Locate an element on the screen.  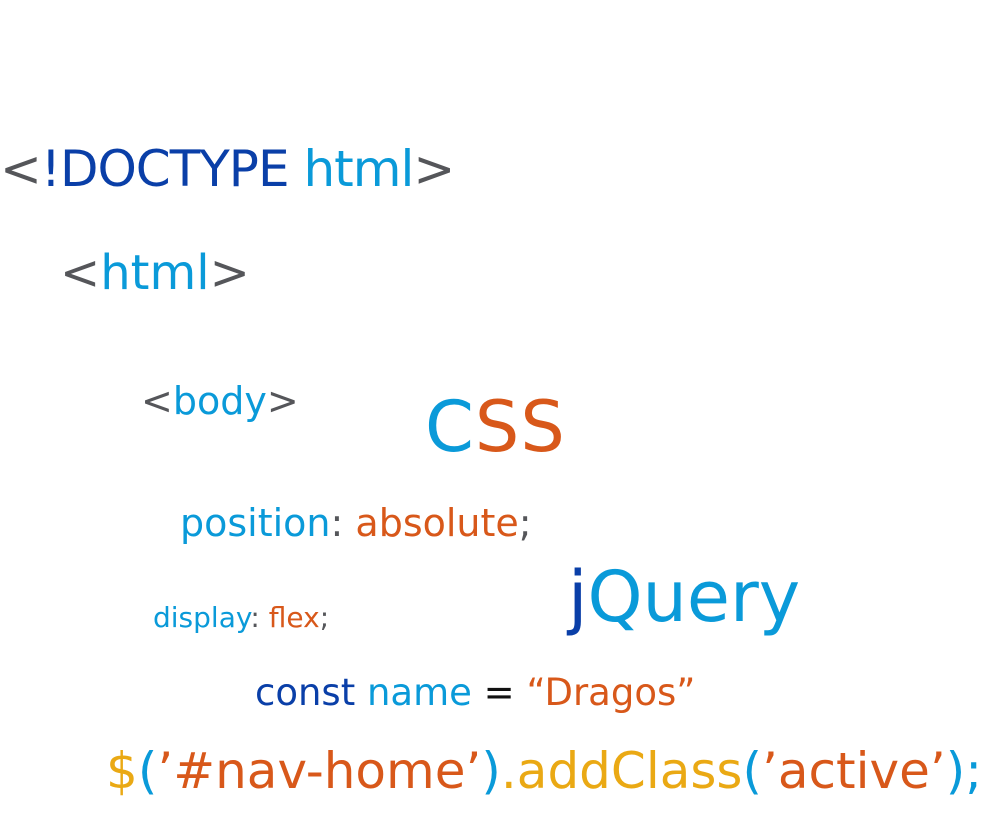
html-close-bracket: > is located at coordinates (229, 273).